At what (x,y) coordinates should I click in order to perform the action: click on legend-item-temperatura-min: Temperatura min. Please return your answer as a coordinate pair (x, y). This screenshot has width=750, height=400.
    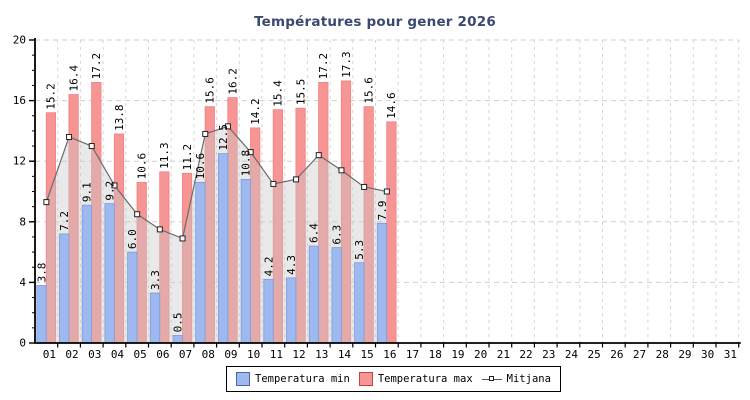
    Looking at the image, I should click on (293, 379).